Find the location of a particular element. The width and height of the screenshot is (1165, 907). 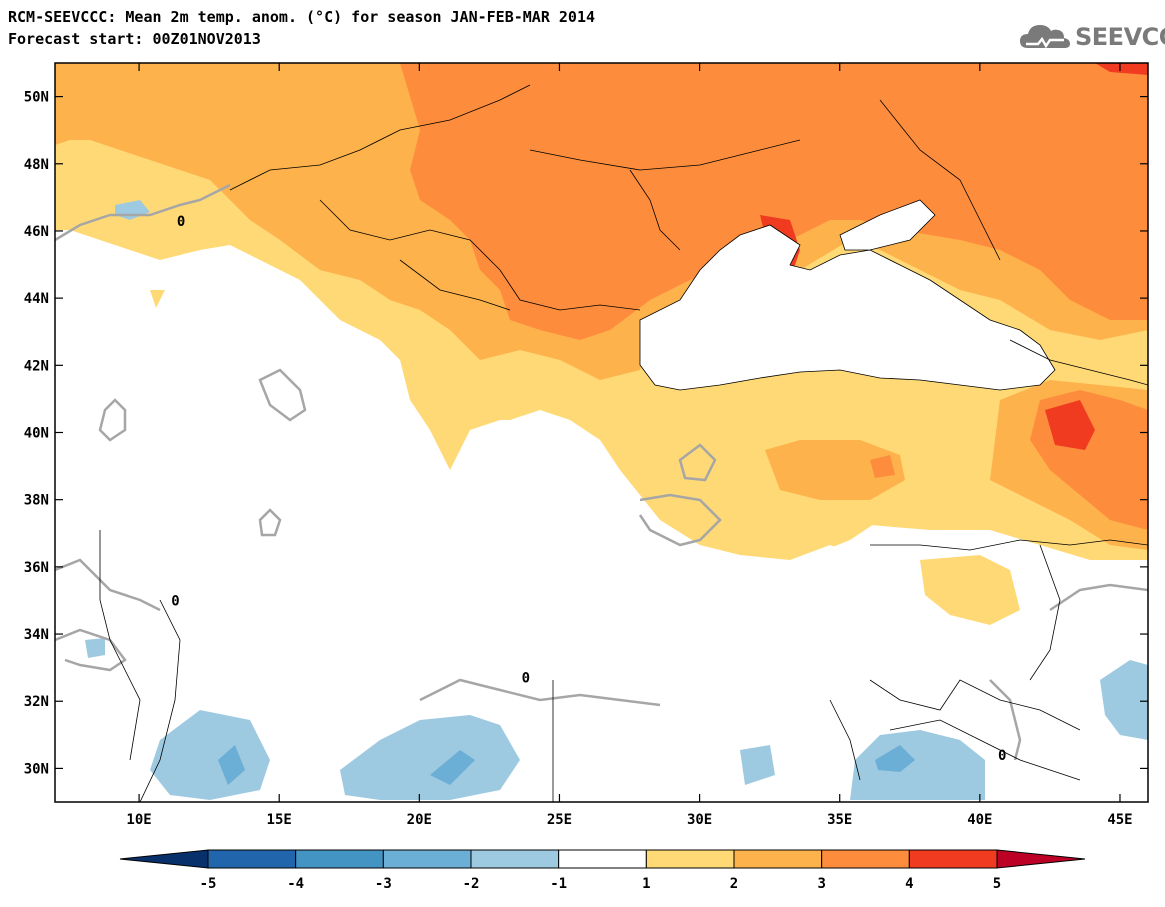

x-tick-label: 15E is located at coordinates (279, 820).